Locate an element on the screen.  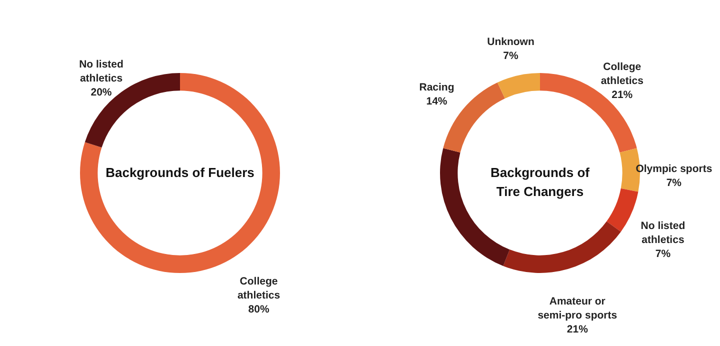
data-label: 20% is located at coordinates (101, 92).